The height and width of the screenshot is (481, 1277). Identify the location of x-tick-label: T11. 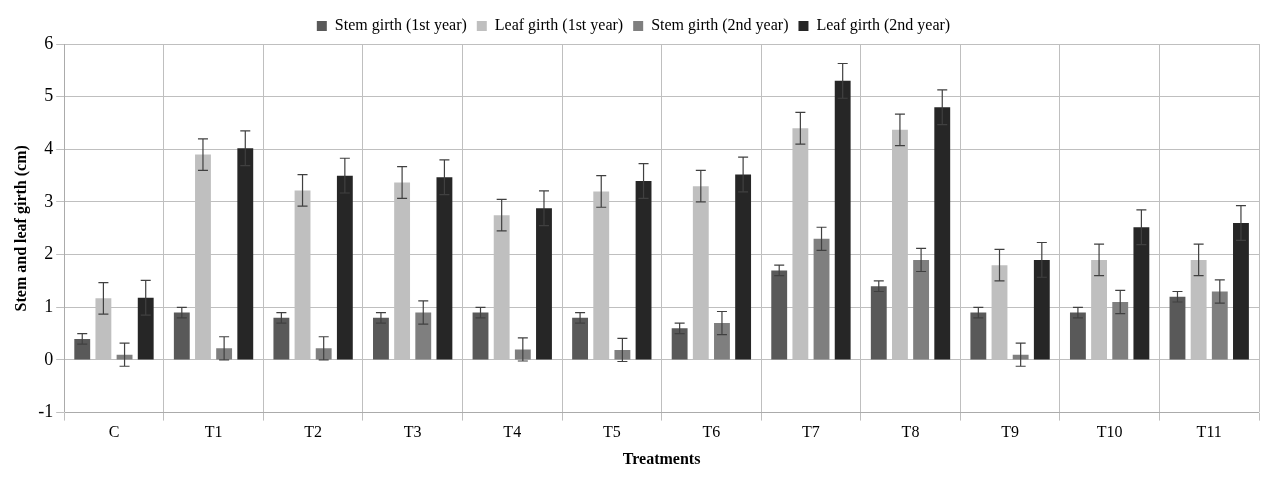
(1209, 432).